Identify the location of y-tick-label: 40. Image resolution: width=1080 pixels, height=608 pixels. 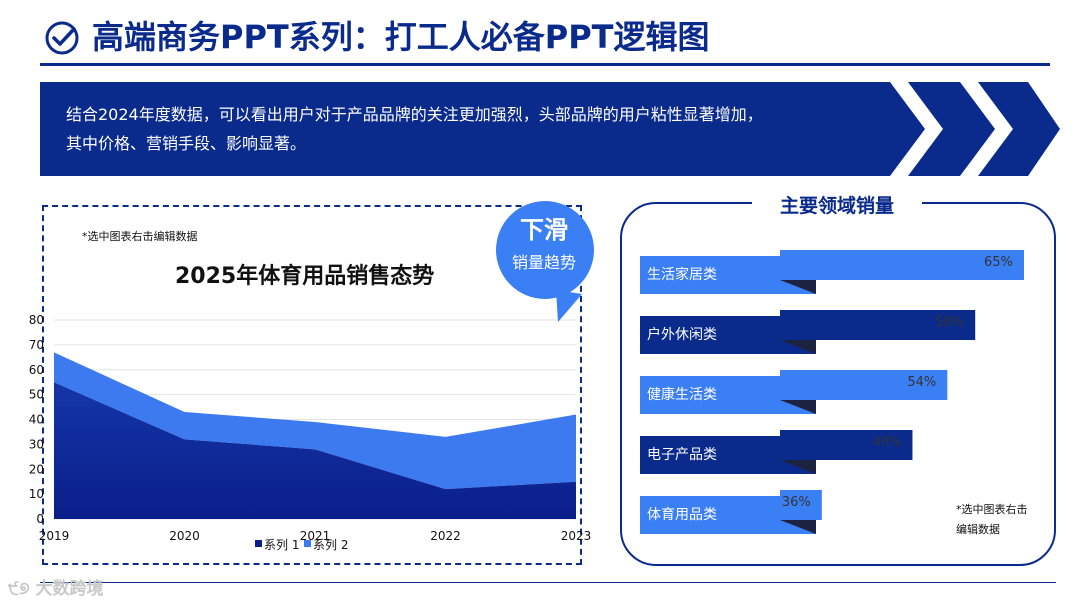
(36, 420).